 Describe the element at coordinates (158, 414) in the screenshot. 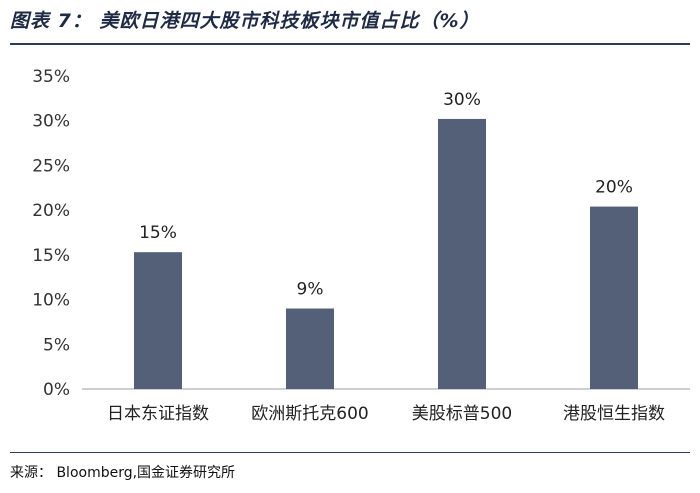

I see `x-tick-label: 日本东证指数` at that location.